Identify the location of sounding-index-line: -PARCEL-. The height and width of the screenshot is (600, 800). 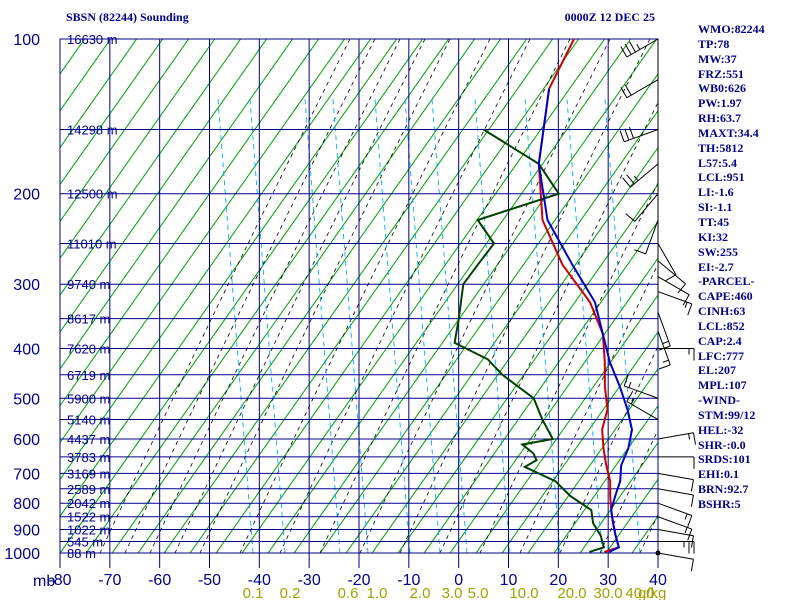
(726, 281).